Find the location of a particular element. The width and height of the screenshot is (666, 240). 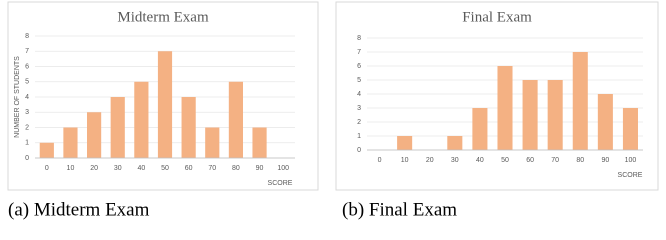

chart-title: Midterm Exam is located at coordinates (163, 17).